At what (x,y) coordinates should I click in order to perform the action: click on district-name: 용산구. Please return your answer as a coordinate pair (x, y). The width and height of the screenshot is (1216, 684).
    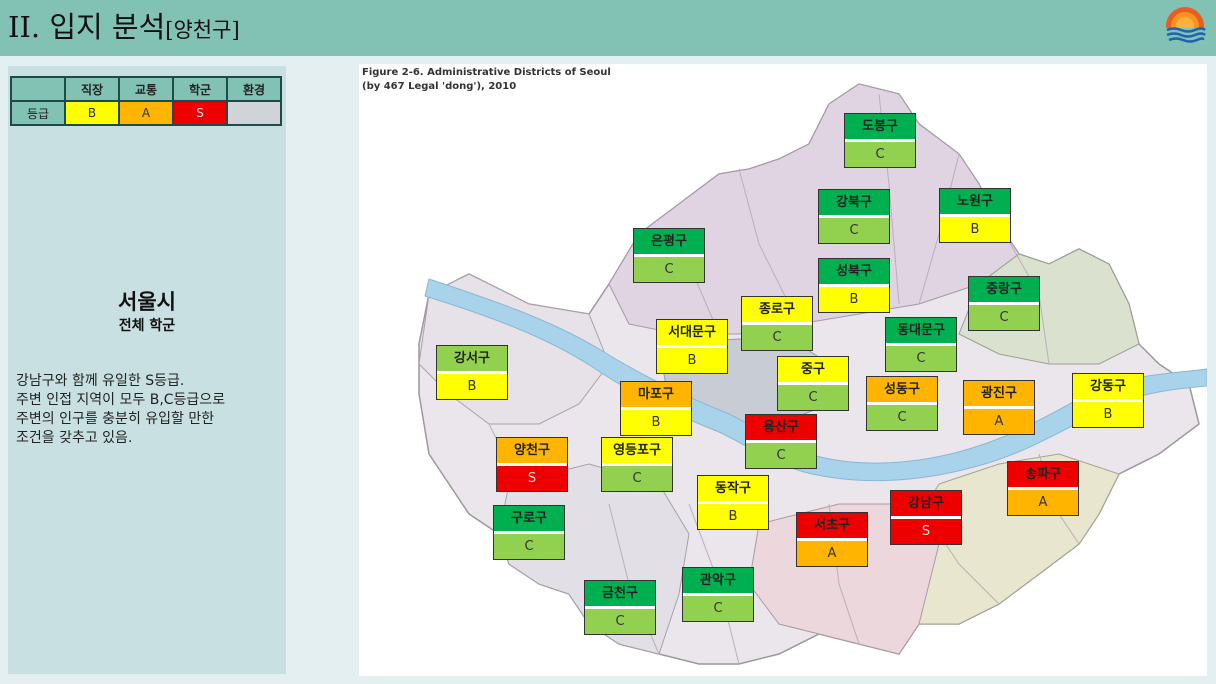
    Looking at the image, I should click on (781, 429).